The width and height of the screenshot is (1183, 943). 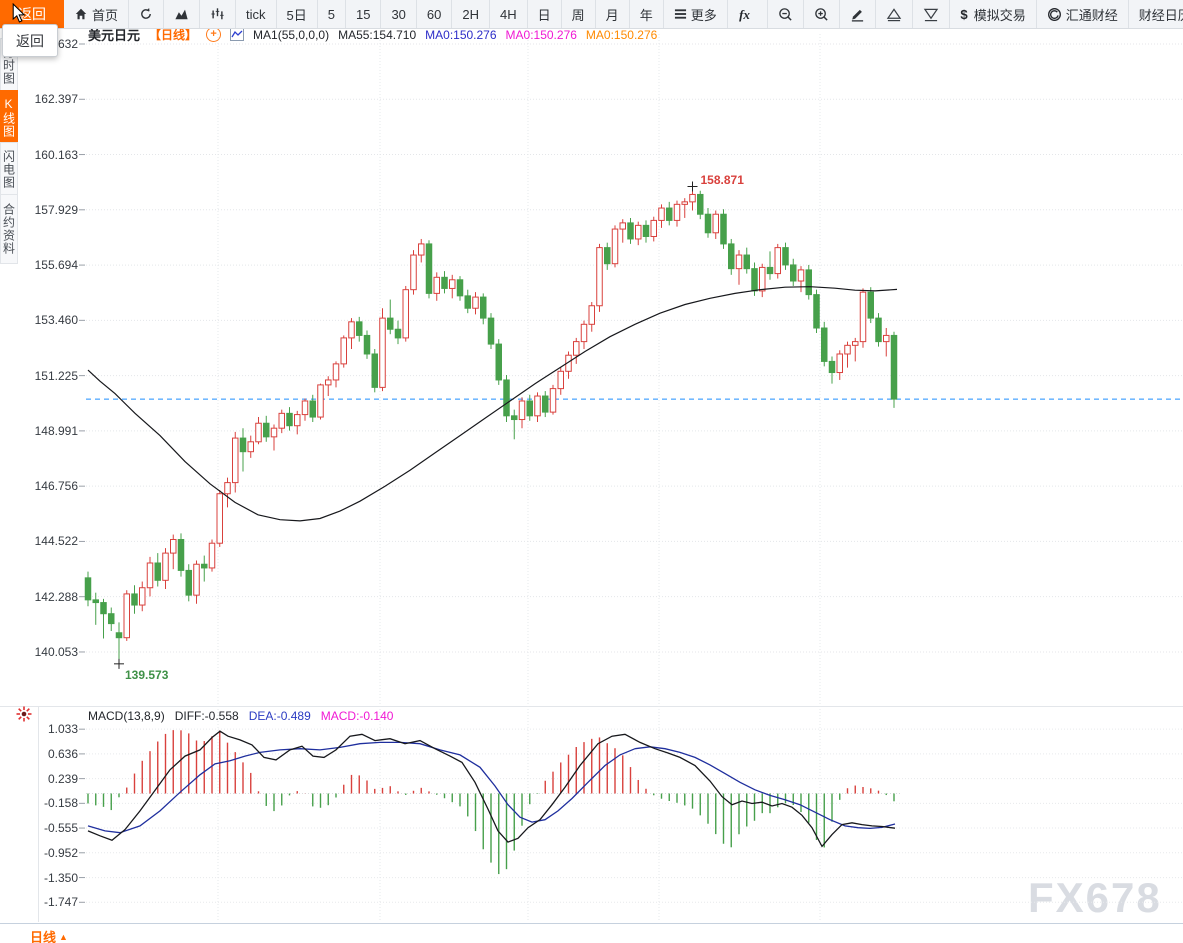 I want to click on toolbar-label: 模拟交易, so click(x=999, y=15).